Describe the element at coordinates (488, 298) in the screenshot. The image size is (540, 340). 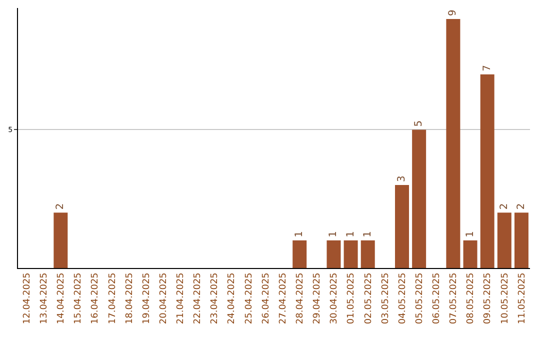
I see `x-tick-label: 09.05.2025` at that location.